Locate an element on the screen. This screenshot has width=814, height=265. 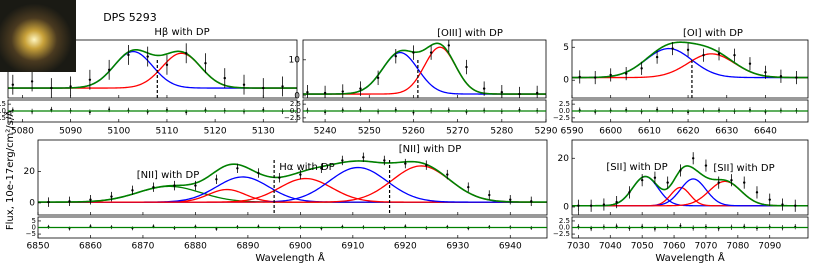
line-label: [OIII] with DP is located at coordinates (470, 33).